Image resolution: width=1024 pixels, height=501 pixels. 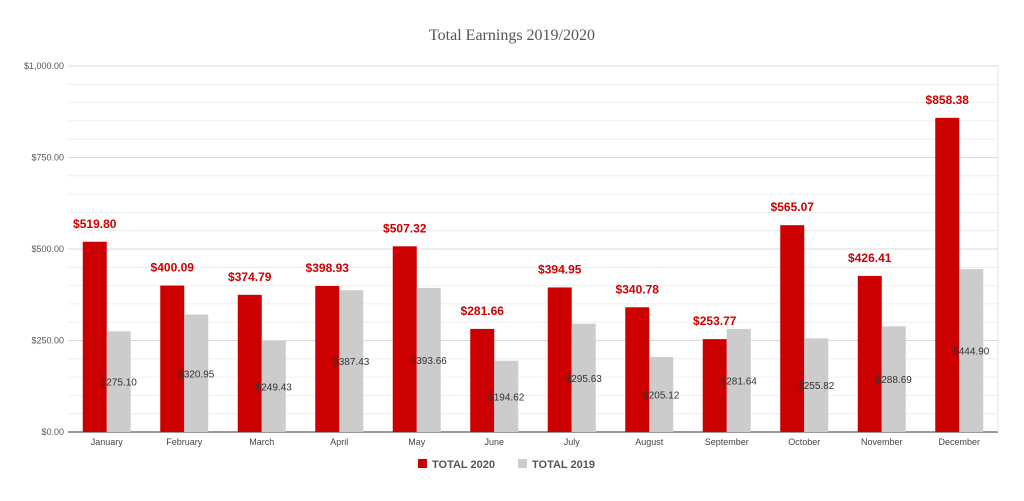 I want to click on x-tick-label: November, so click(x=882, y=442).